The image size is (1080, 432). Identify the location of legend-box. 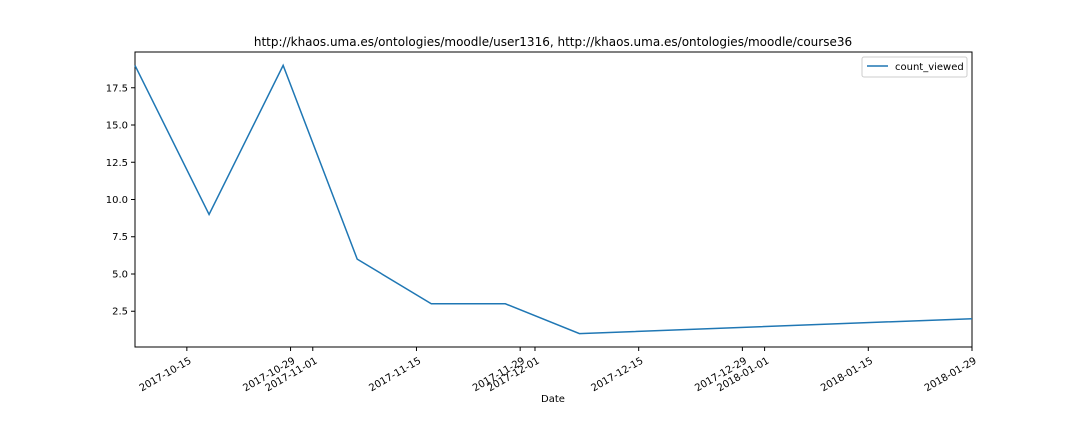
(914, 67).